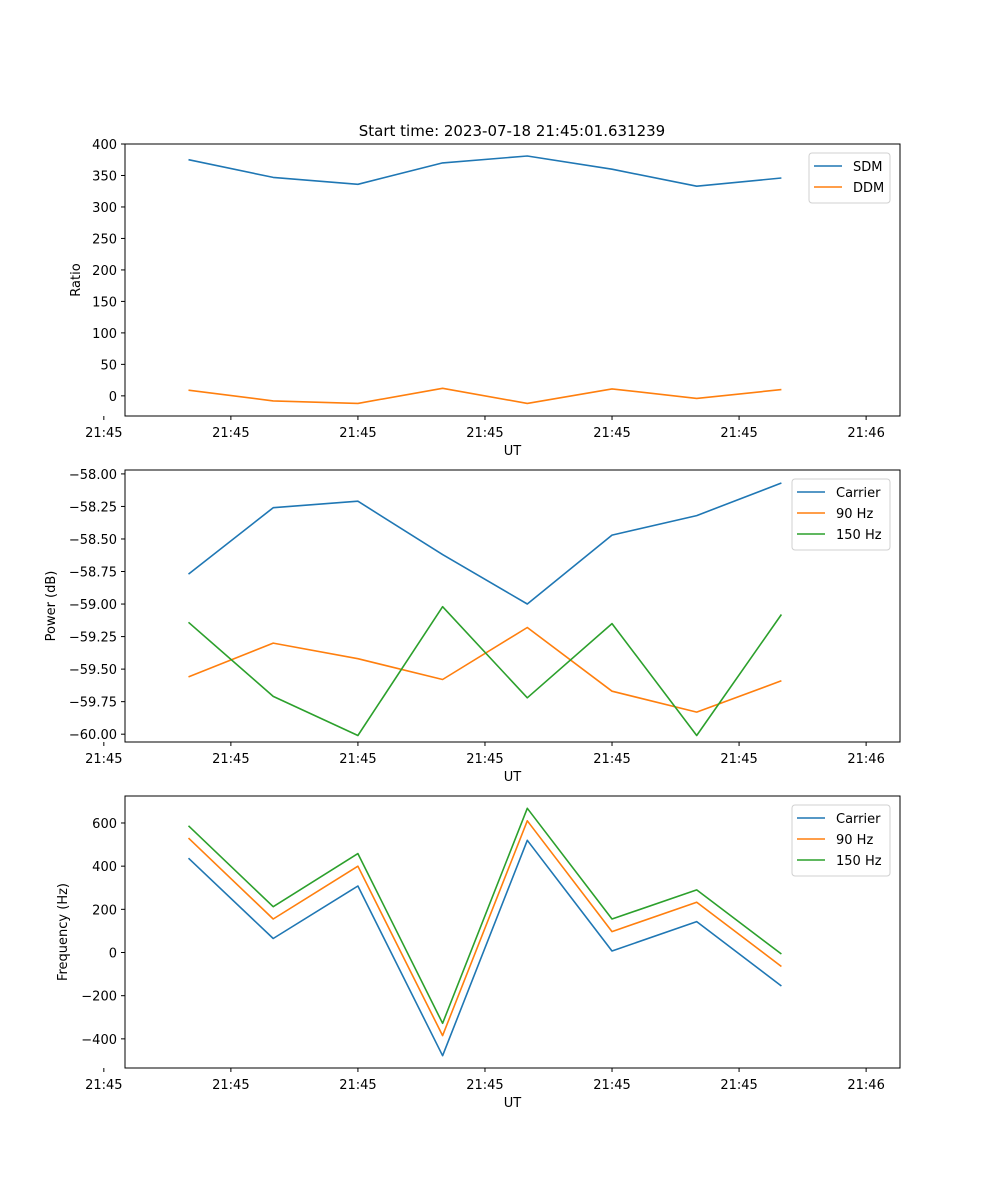 Image resolution: width=1000 pixels, height=1200 pixels. I want to click on power-legend-label-150-hz: 150 Hz, so click(859, 535).